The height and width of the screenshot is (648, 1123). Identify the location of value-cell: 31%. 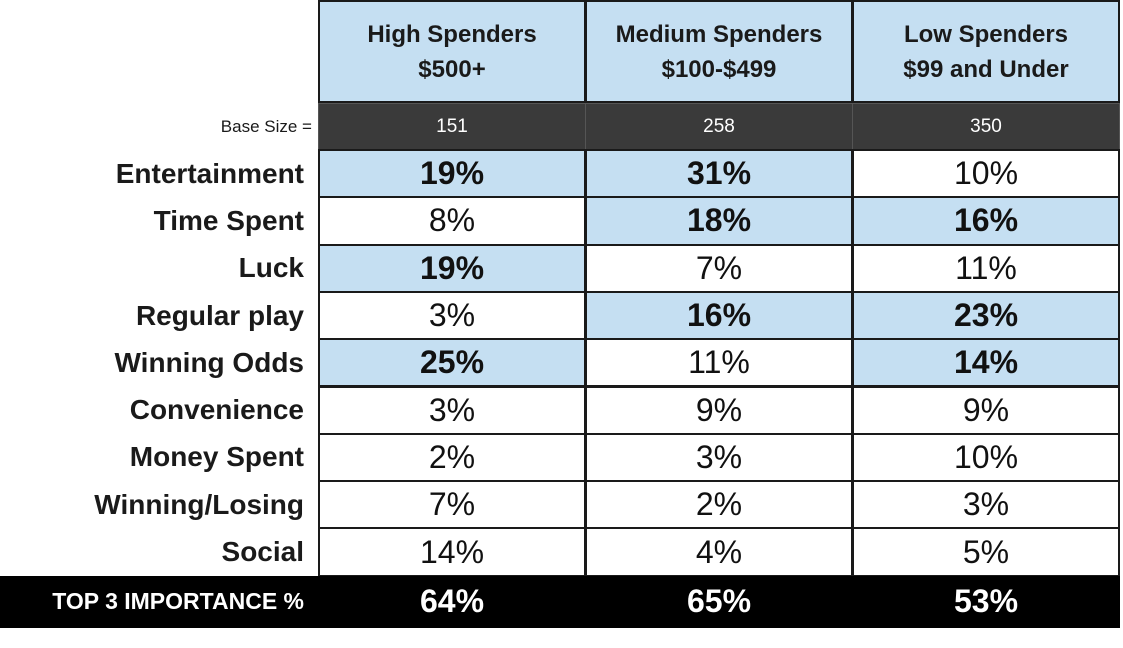
(719, 174).